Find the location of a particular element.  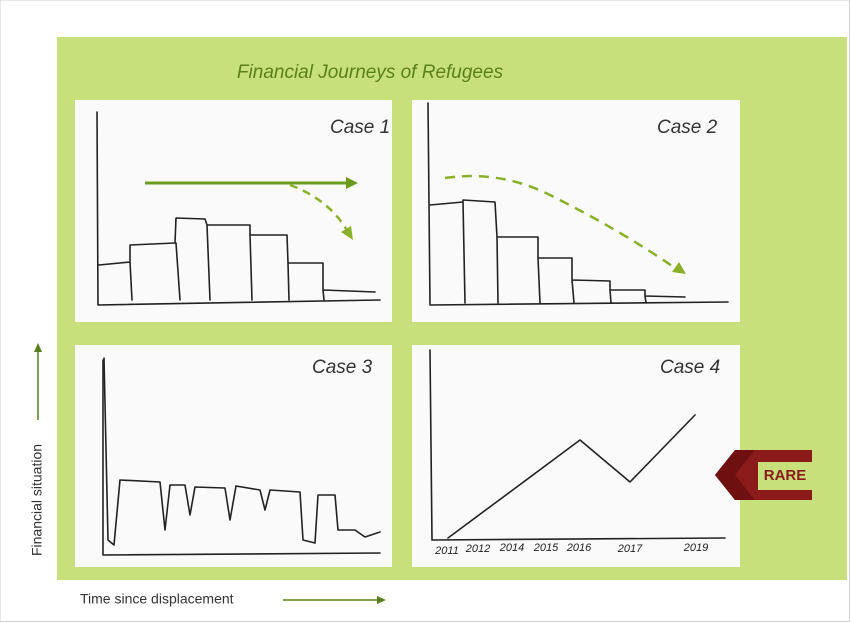

year-label: 2011 is located at coordinates (446, 551).